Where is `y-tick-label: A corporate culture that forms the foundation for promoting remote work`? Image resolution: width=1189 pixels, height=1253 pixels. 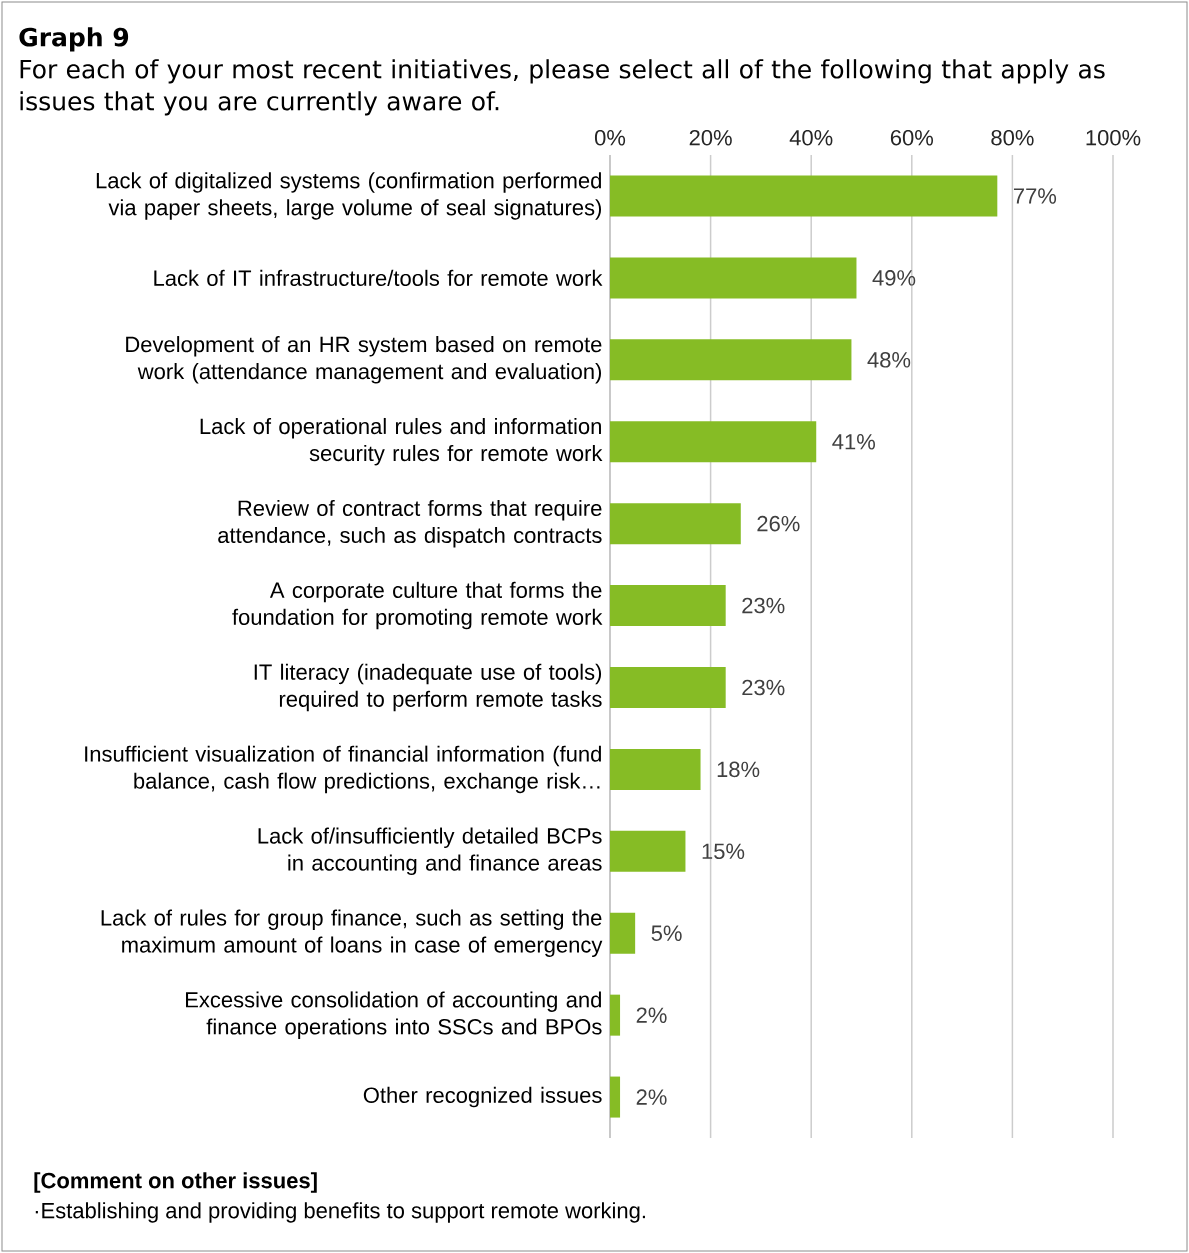
y-tick-label: A corporate culture that forms the foundation for promoting remote work is located at coordinates (417, 605).